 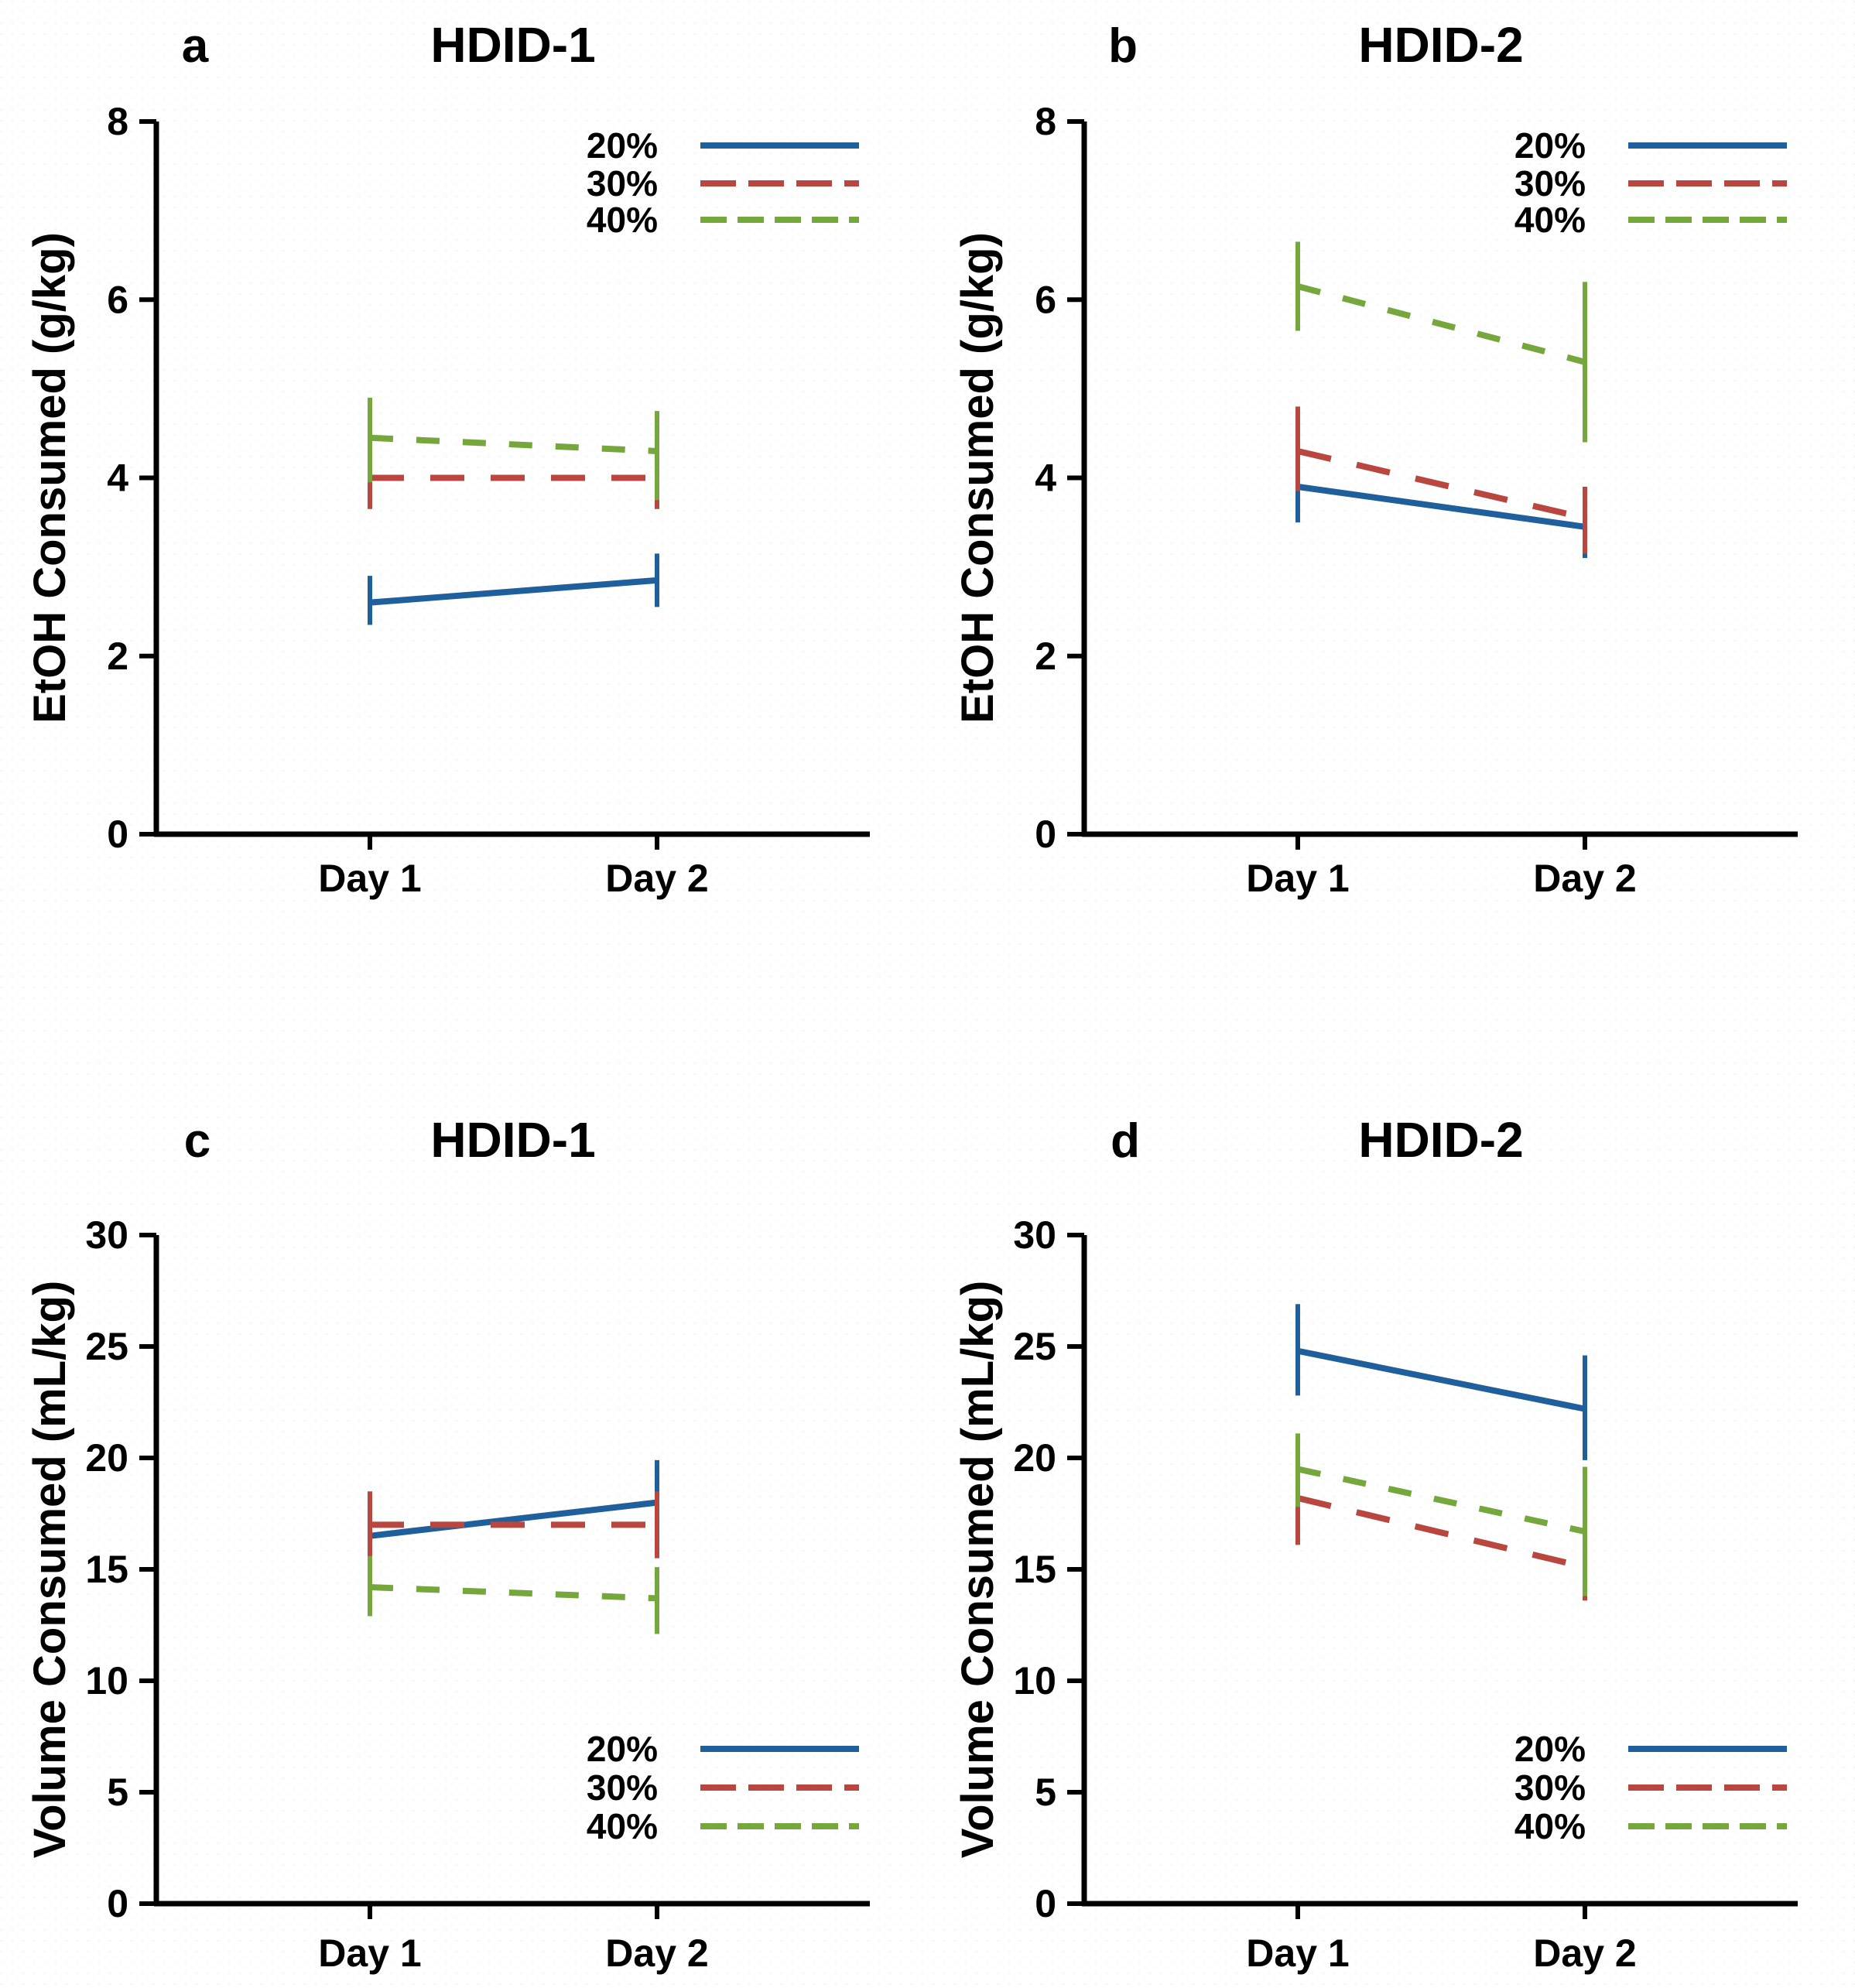 I want to click on panel-letter: b, so click(x=1123, y=46).